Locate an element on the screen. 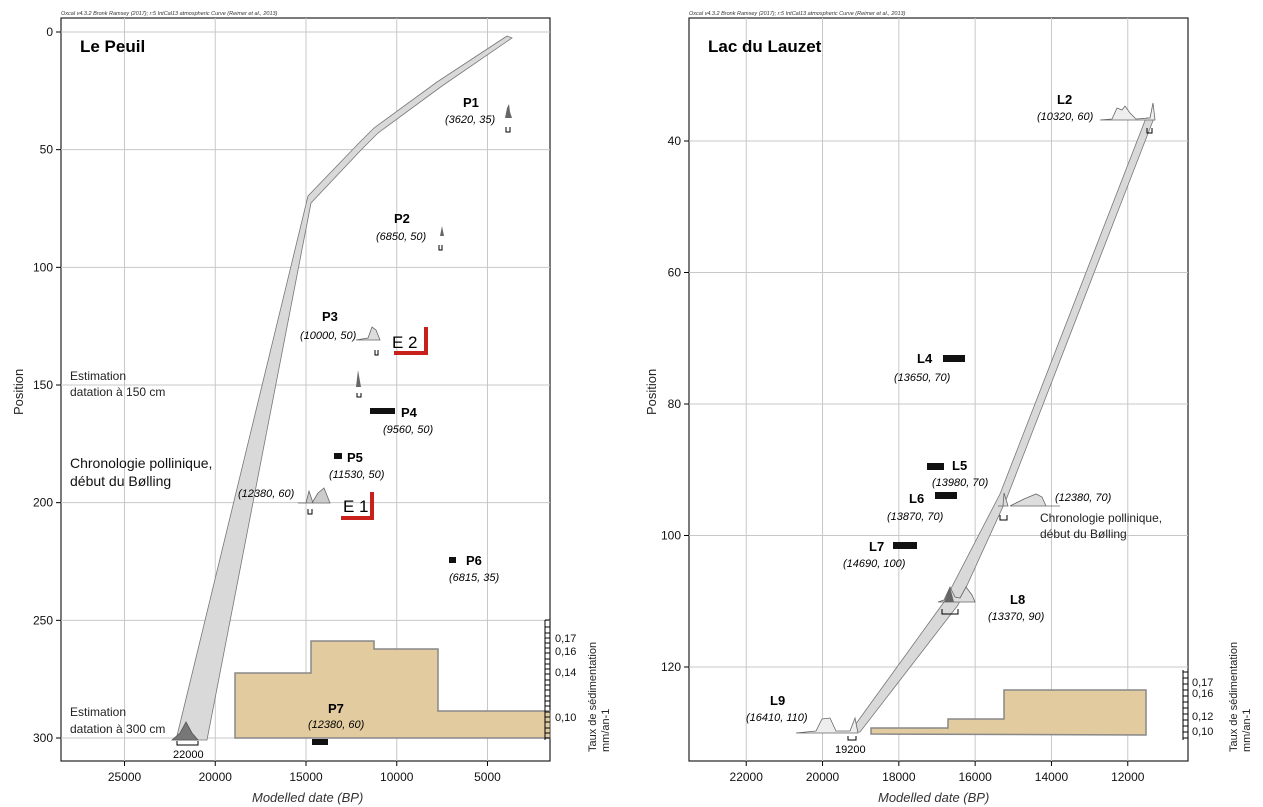 The width and height of the screenshot is (1263, 807). y-ticks-right: 40 60 80 100 120 is located at coordinates (675, 404).